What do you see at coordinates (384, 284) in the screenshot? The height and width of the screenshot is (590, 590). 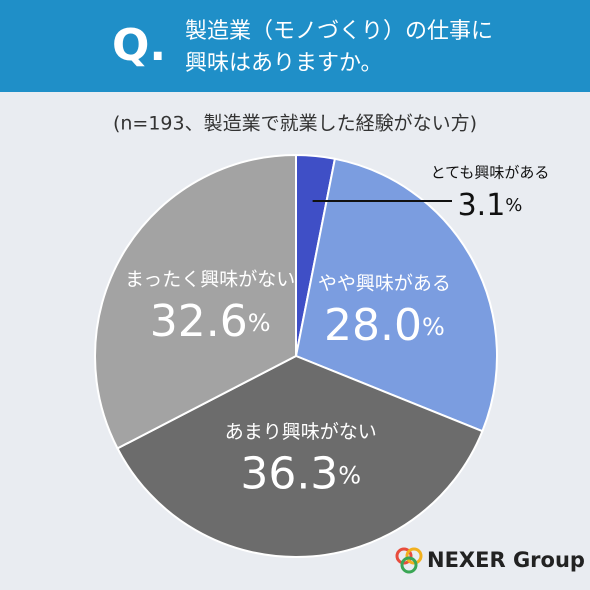 I see `slice-name: やや興味がある` at bounding box center [384, 284].